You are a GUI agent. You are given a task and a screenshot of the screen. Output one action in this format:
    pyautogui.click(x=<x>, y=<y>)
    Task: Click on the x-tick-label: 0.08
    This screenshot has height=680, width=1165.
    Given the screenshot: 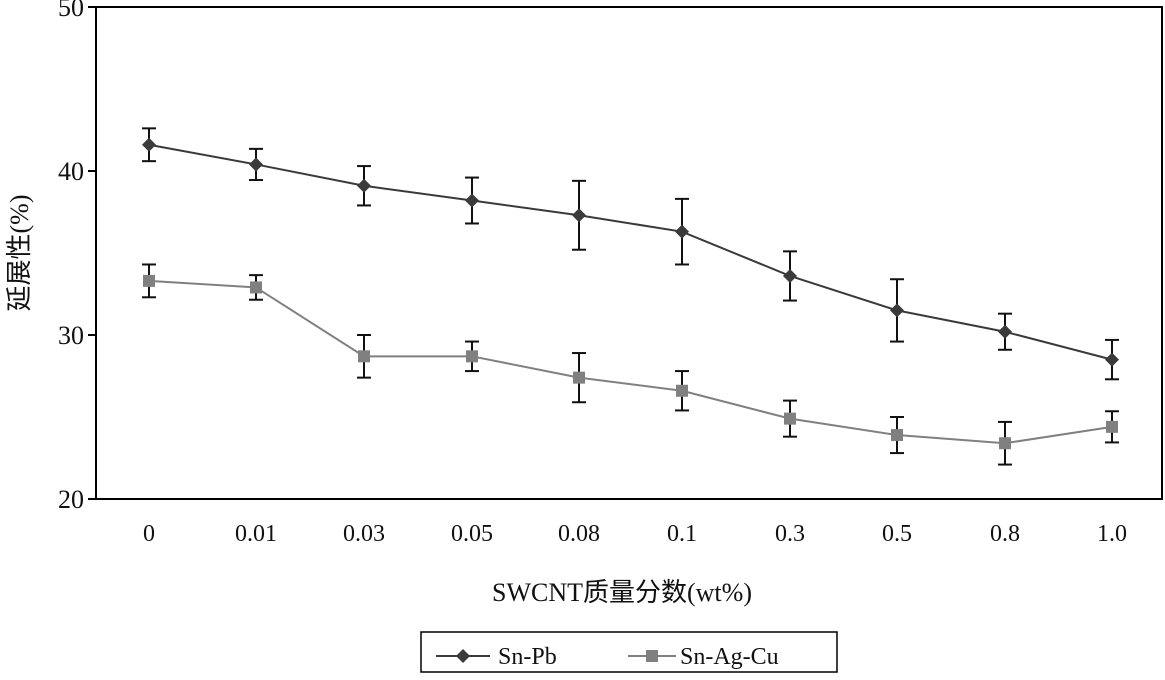 What is the action you would take?
    pyautogui.click(x=579, y=534)
    